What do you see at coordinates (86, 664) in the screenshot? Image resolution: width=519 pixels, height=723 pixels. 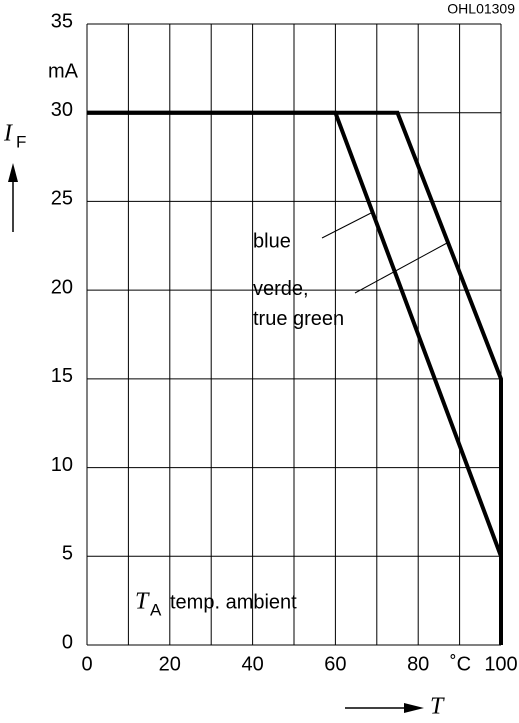 I see `x-tick-label: 0` at bounding box center [86, 664].